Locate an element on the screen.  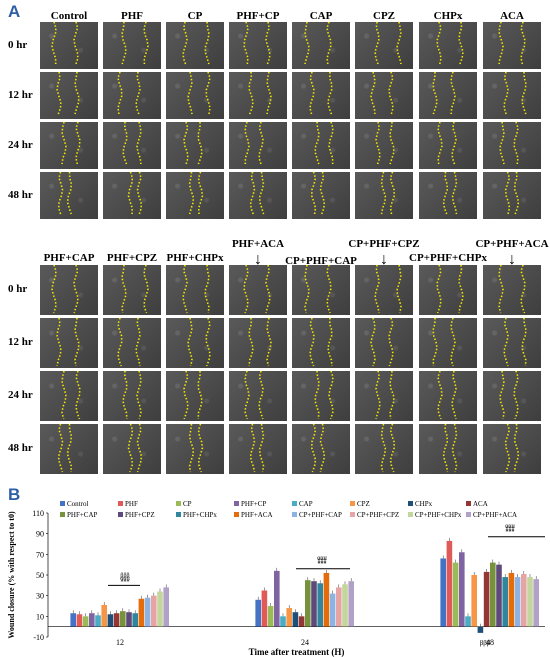
bottom-column-label: PHF+CHPx is located at coordinates (195, 258).